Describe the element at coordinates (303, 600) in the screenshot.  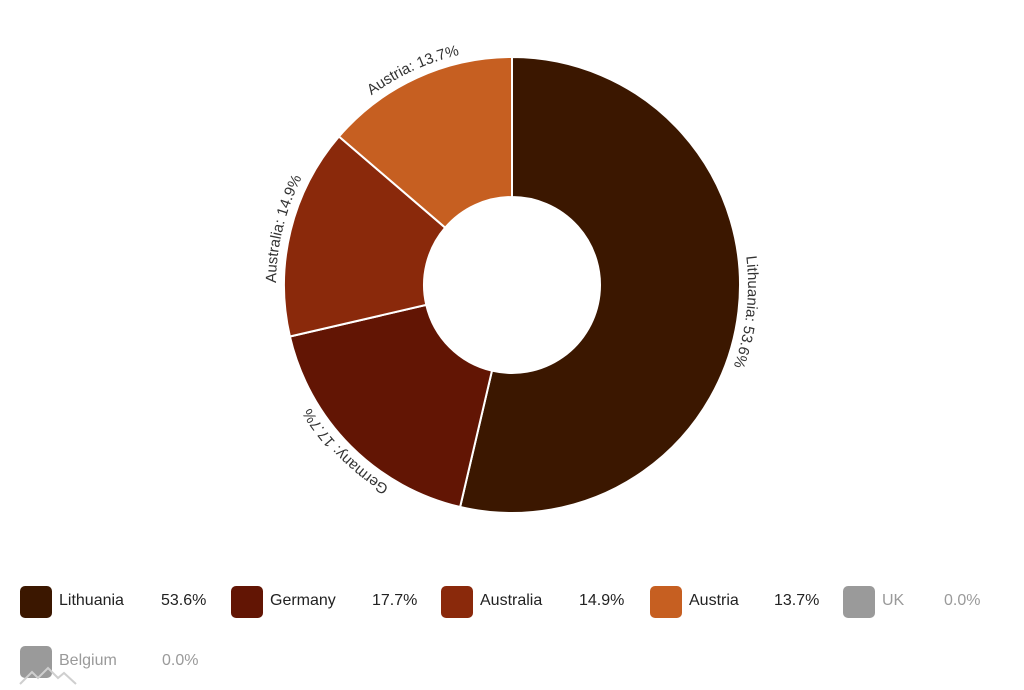
I see `legend-label: Germany` at that location.